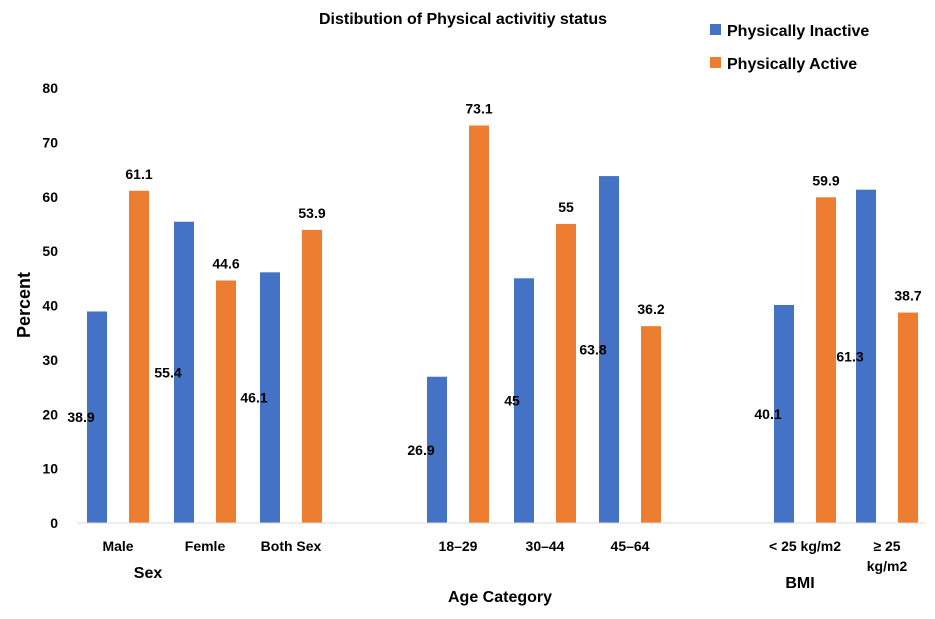 This screenshot has width=935, height=619. What do you see at coordinates (545, 546) in the screenshot?
I see `category-label: 30–44` at bounding box center [545, 546].